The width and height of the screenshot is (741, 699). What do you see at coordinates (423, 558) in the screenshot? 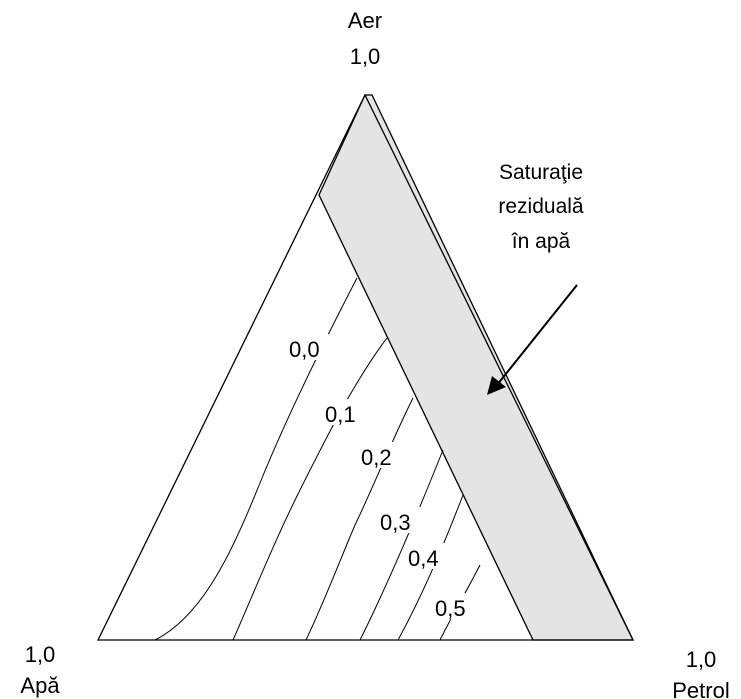
I see `contour-label-0-4: 0,4` at bounding box center [423, 558].